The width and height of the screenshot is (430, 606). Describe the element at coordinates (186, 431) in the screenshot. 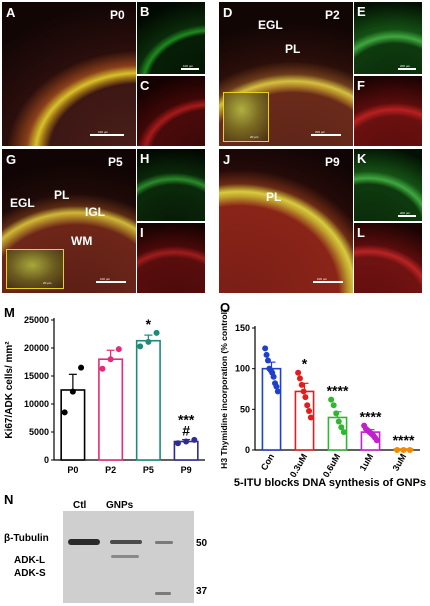

I see `significance-marker: #` at that location.